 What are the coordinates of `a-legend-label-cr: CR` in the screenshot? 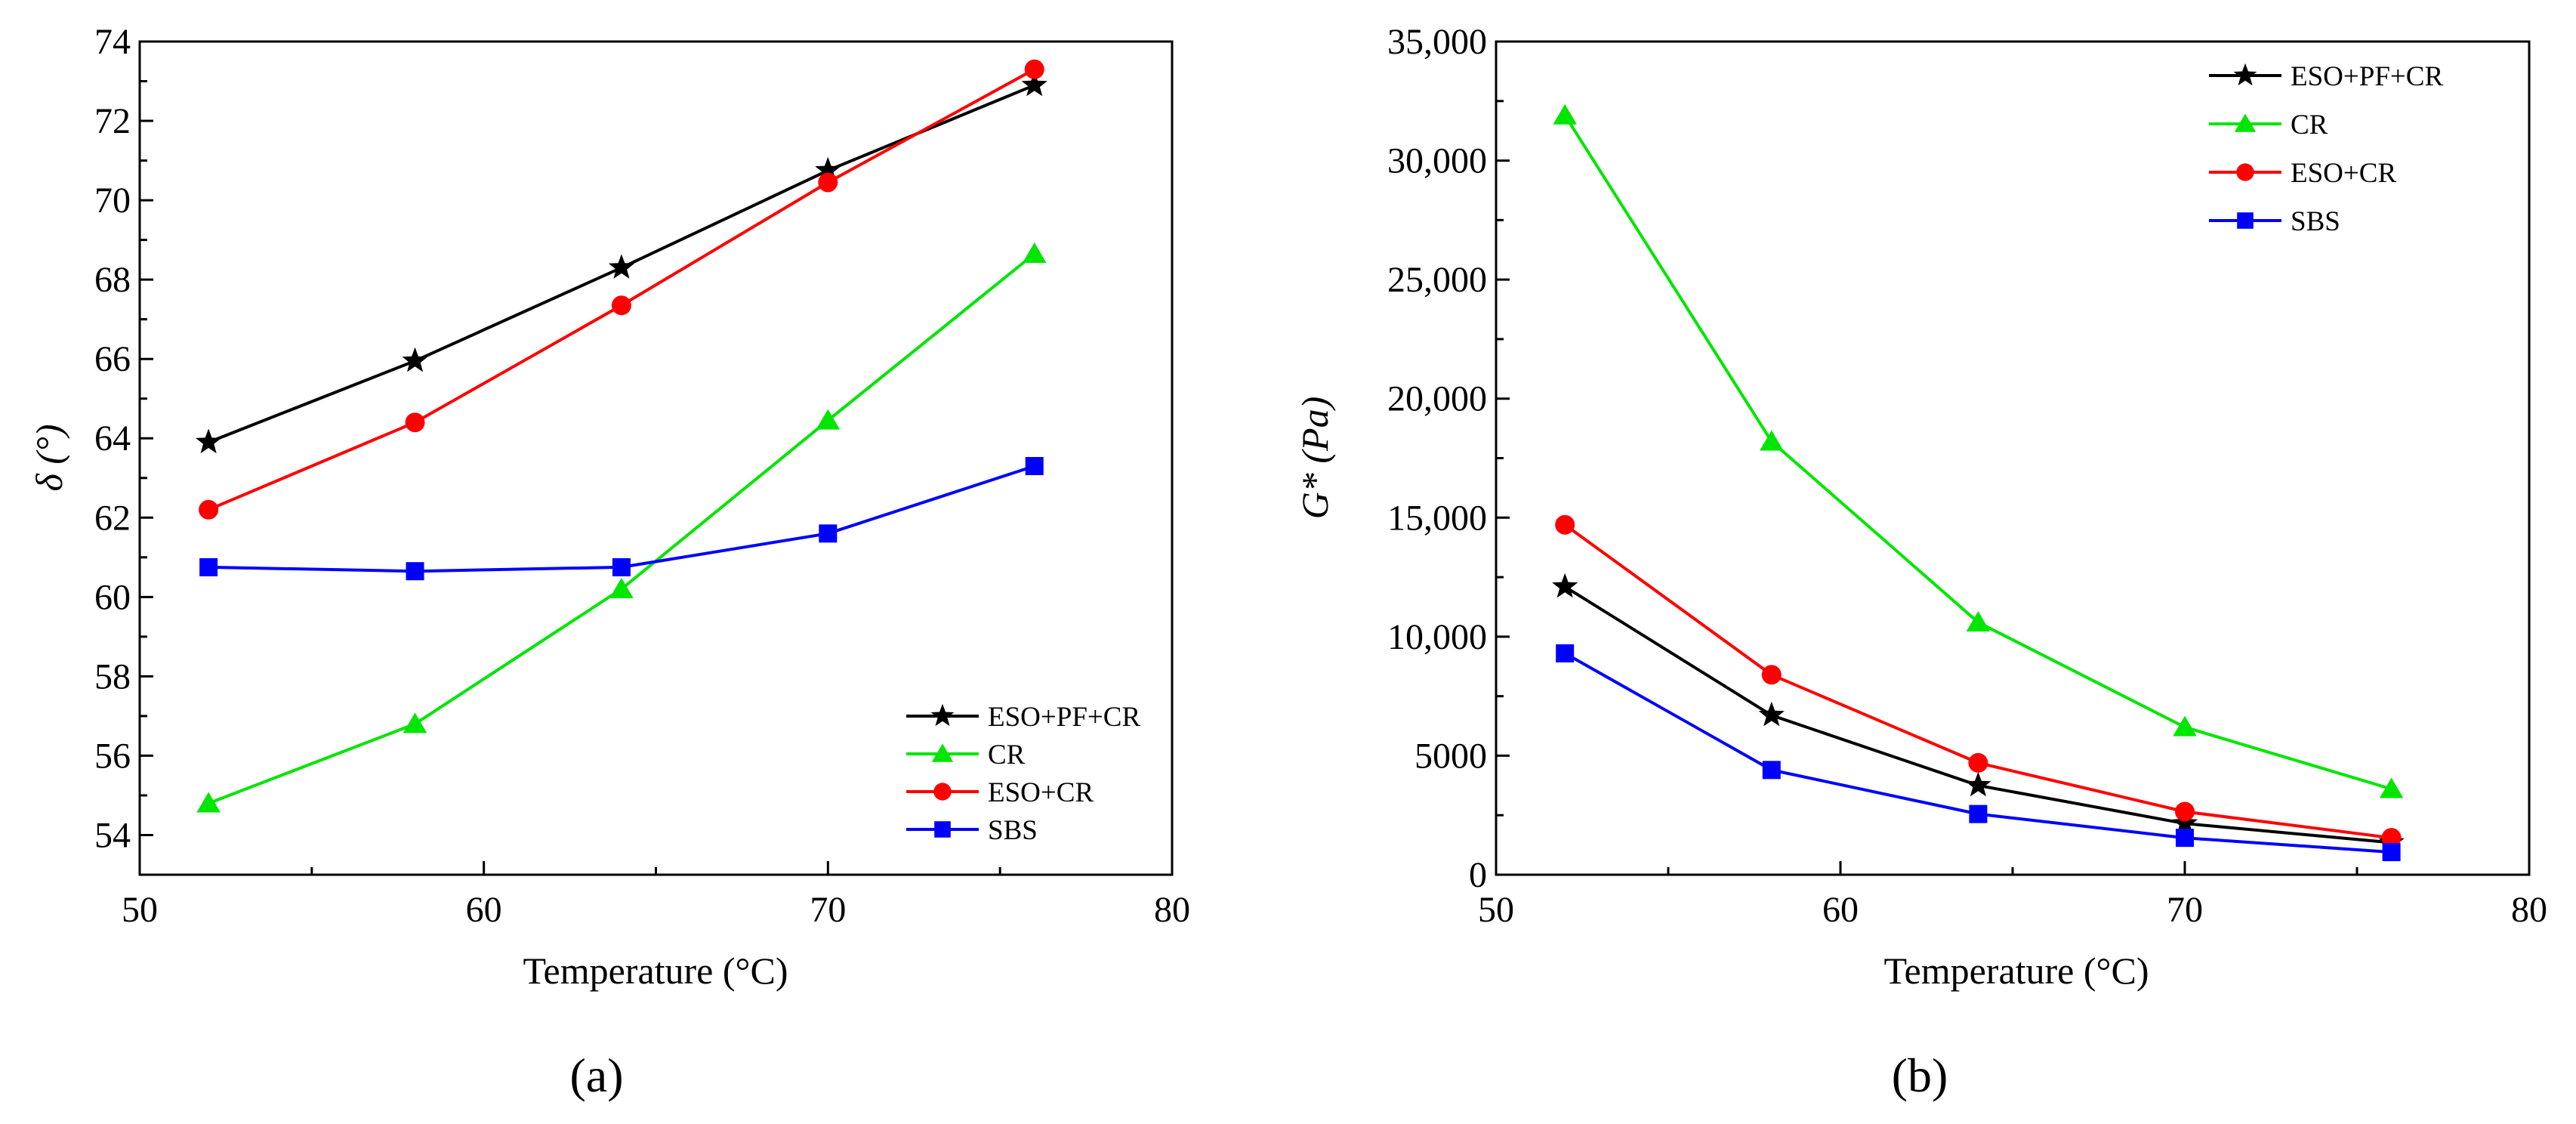 It's located at (1007, 755).